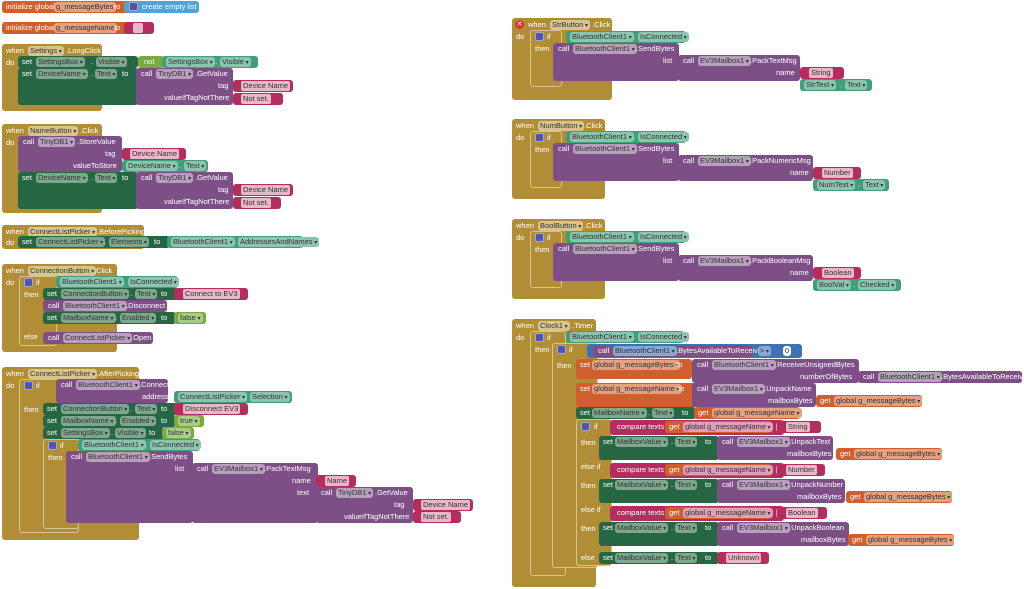 This screenshot has height=589, width=1024. Describe the element at coordinates (801, 470) in the screenshot. I see `text-value: Number` at that location.